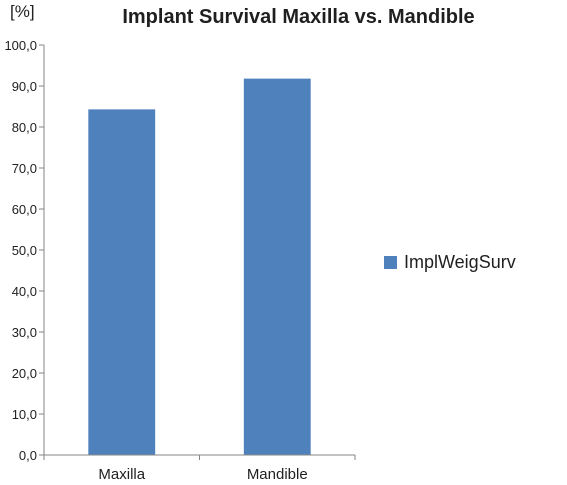 Image resolution: width=567 pixels, height=485 pixels. What do you see at coordinates (24, 86) in the screenshot?
I see `y-tick-label: 90,0` at bounding box center [24, 86].